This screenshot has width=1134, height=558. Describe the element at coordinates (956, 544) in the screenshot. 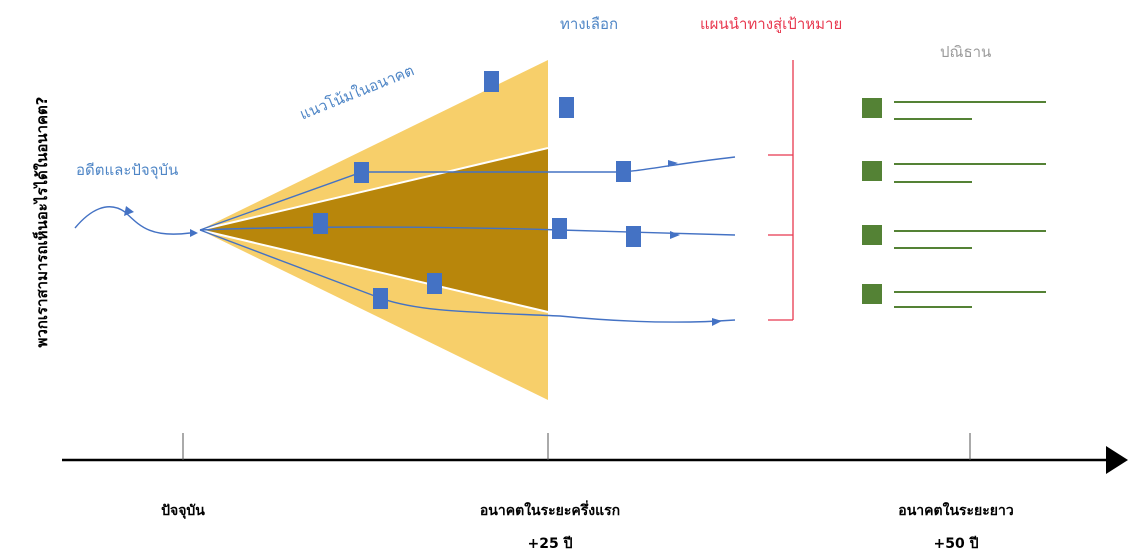

I see `timeline-50-sublabel: +50 ปี` at that location.